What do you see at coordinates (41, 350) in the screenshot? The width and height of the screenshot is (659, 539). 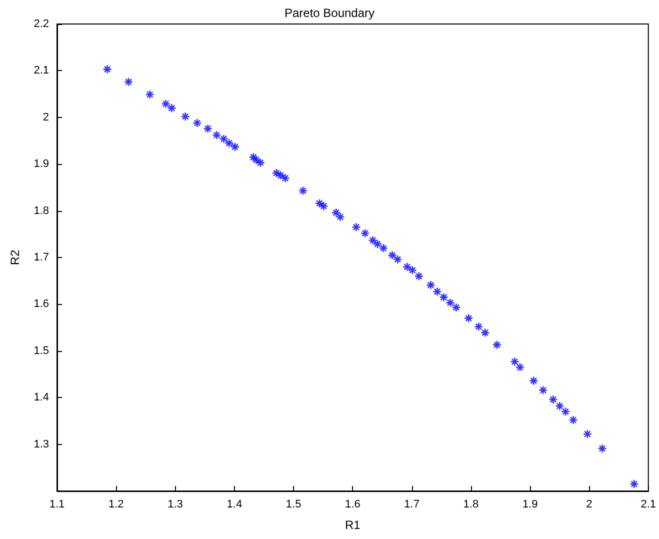 I see `y-tick-label: 1.5` at bounding box center [41, 350].